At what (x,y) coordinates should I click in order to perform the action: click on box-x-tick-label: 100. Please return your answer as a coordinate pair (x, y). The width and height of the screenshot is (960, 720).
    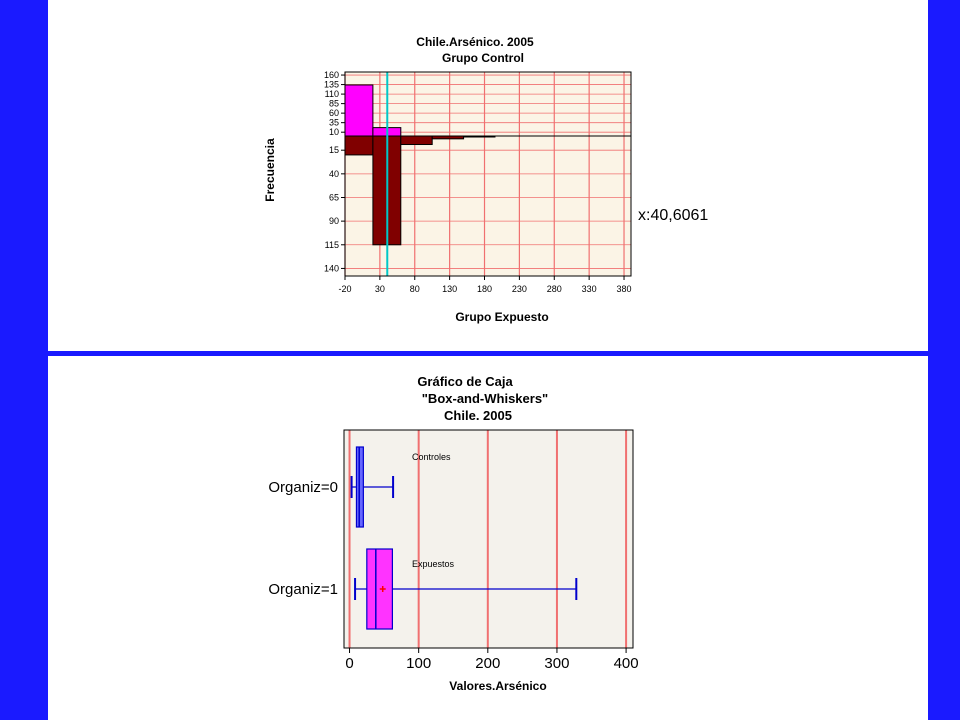
    Looking at the image, I should click on (418, 663).